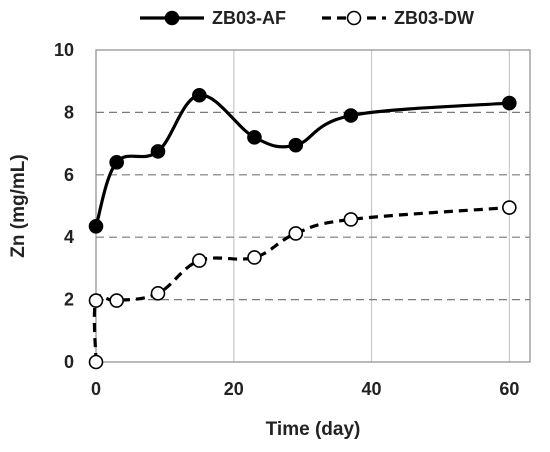 The height and width of the screenshot is (452, 550). I want to click on x-tick-label: 20, so click(234, 389).